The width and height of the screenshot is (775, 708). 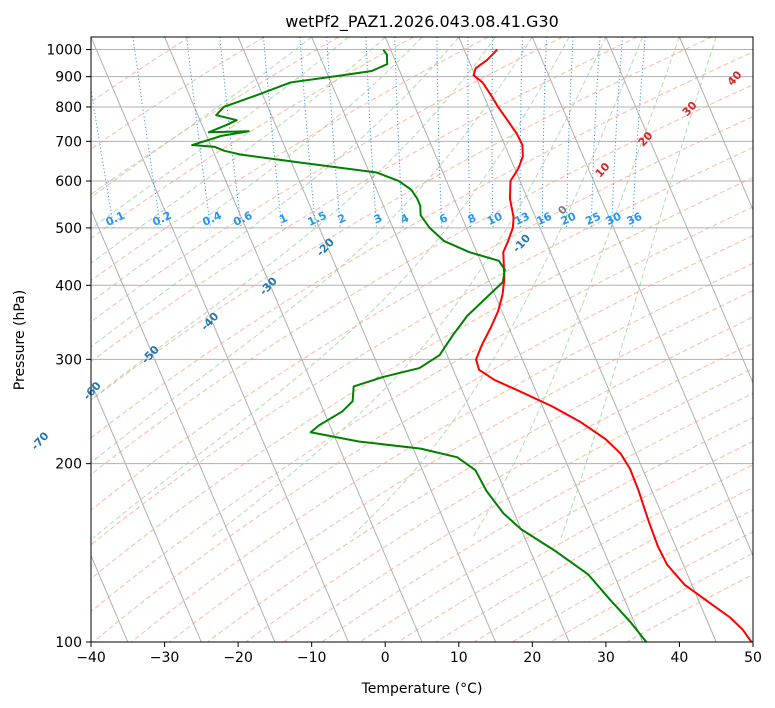 I want to click on chart-title: wetPf2_PAZ1.2026.043.08.41.G30, so click(x=422, y=22).